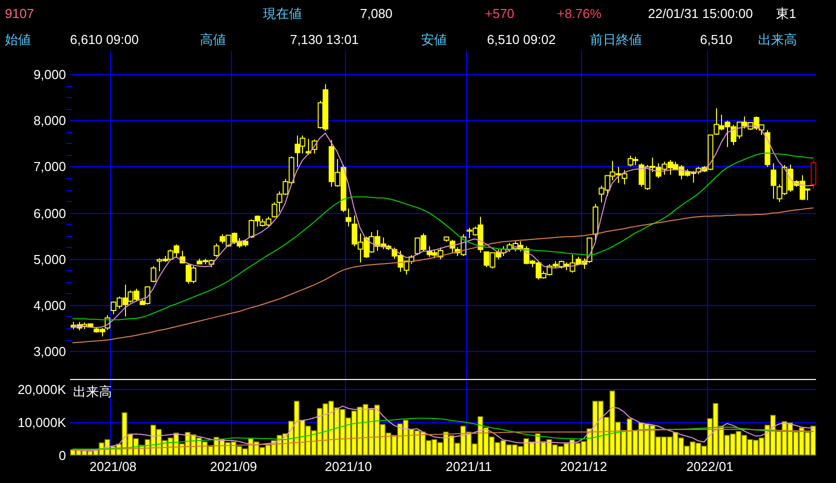 Image resolution: width=836 pixels, height=483 pixels. Describe the element at coordinates (213, 39) in the screenshot. I see `text: 高値` at that location.